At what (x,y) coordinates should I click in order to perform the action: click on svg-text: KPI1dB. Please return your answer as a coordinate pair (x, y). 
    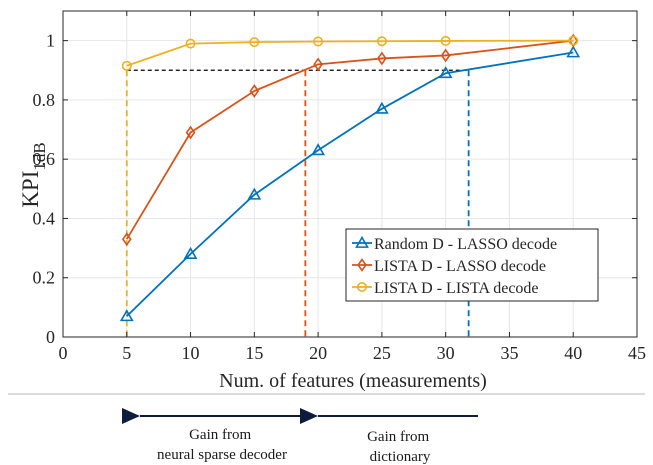
    Looking at the image, I should click on (33, 174).